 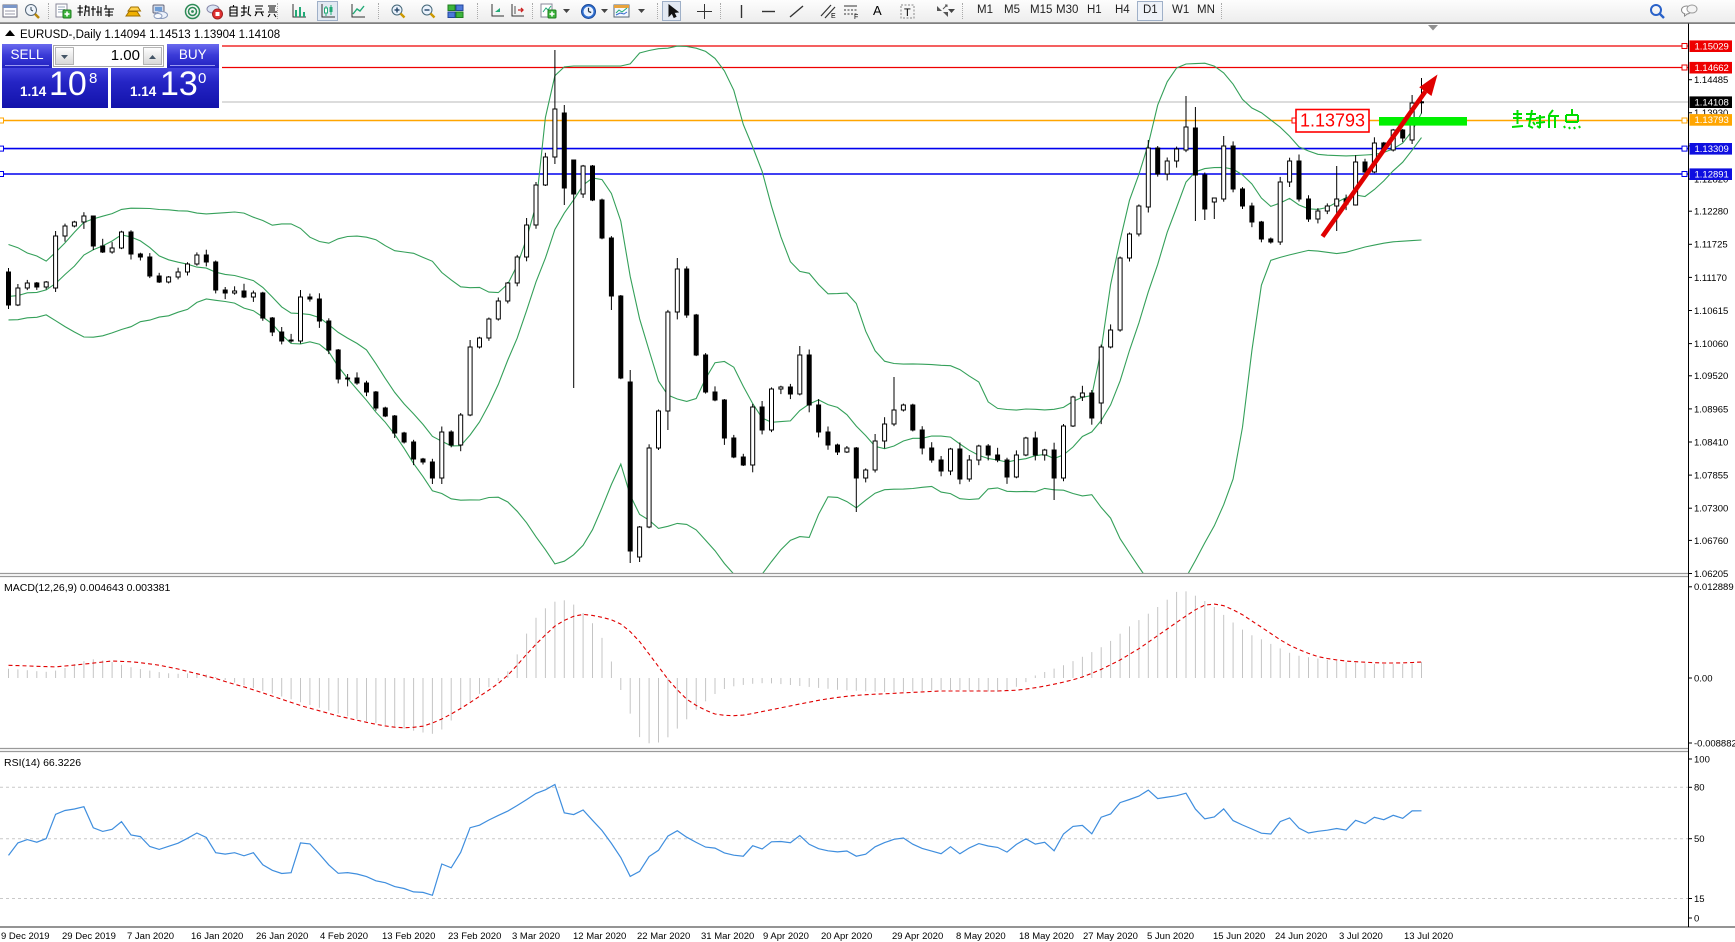 What do you see at coordinates (1711, 476) in the screenshot?
I see `svg-text: 1.07855` at bounding box center [1711, 476].